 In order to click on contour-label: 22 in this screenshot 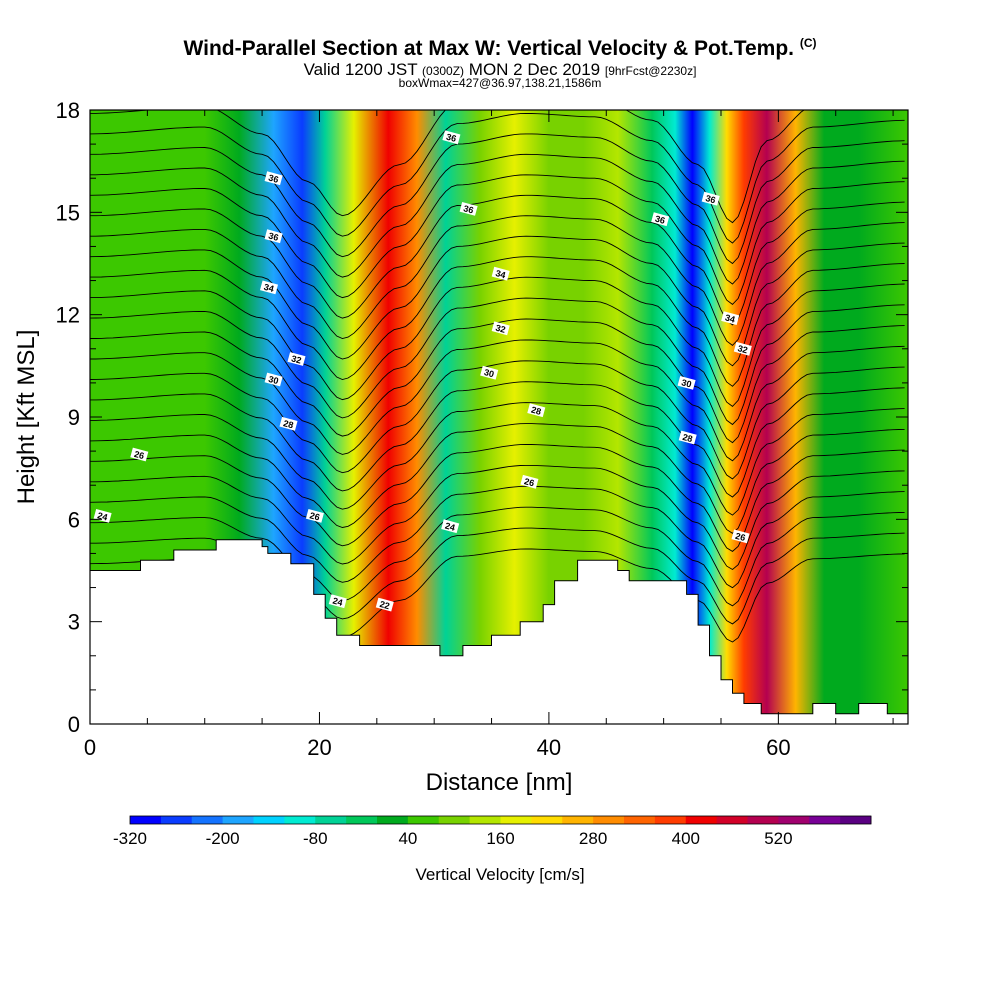, I will do `click(384, 604)`.